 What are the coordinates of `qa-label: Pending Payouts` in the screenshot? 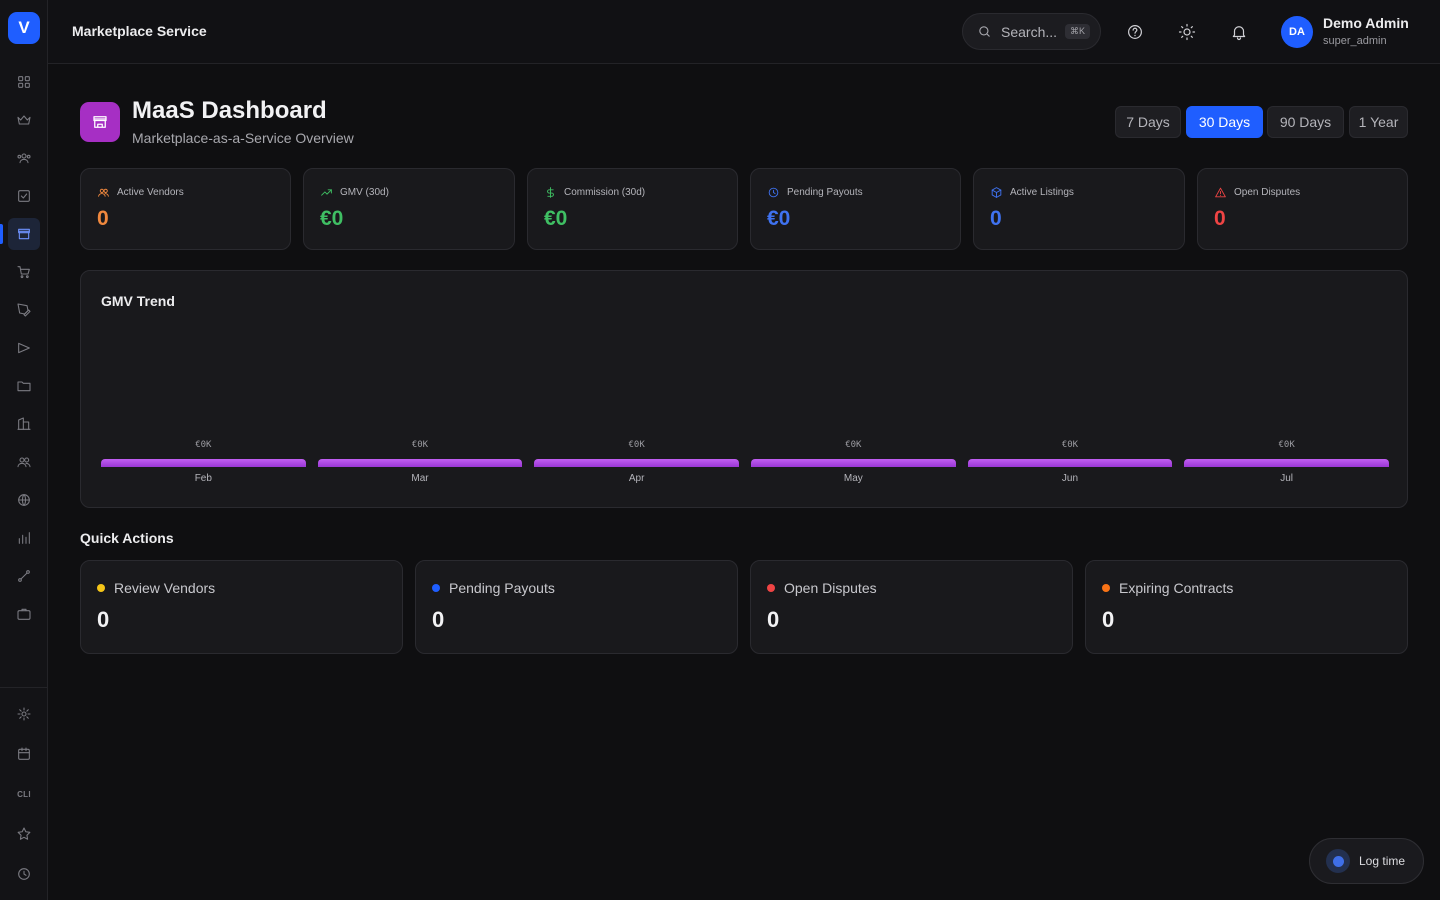 It's located at (502, 588).